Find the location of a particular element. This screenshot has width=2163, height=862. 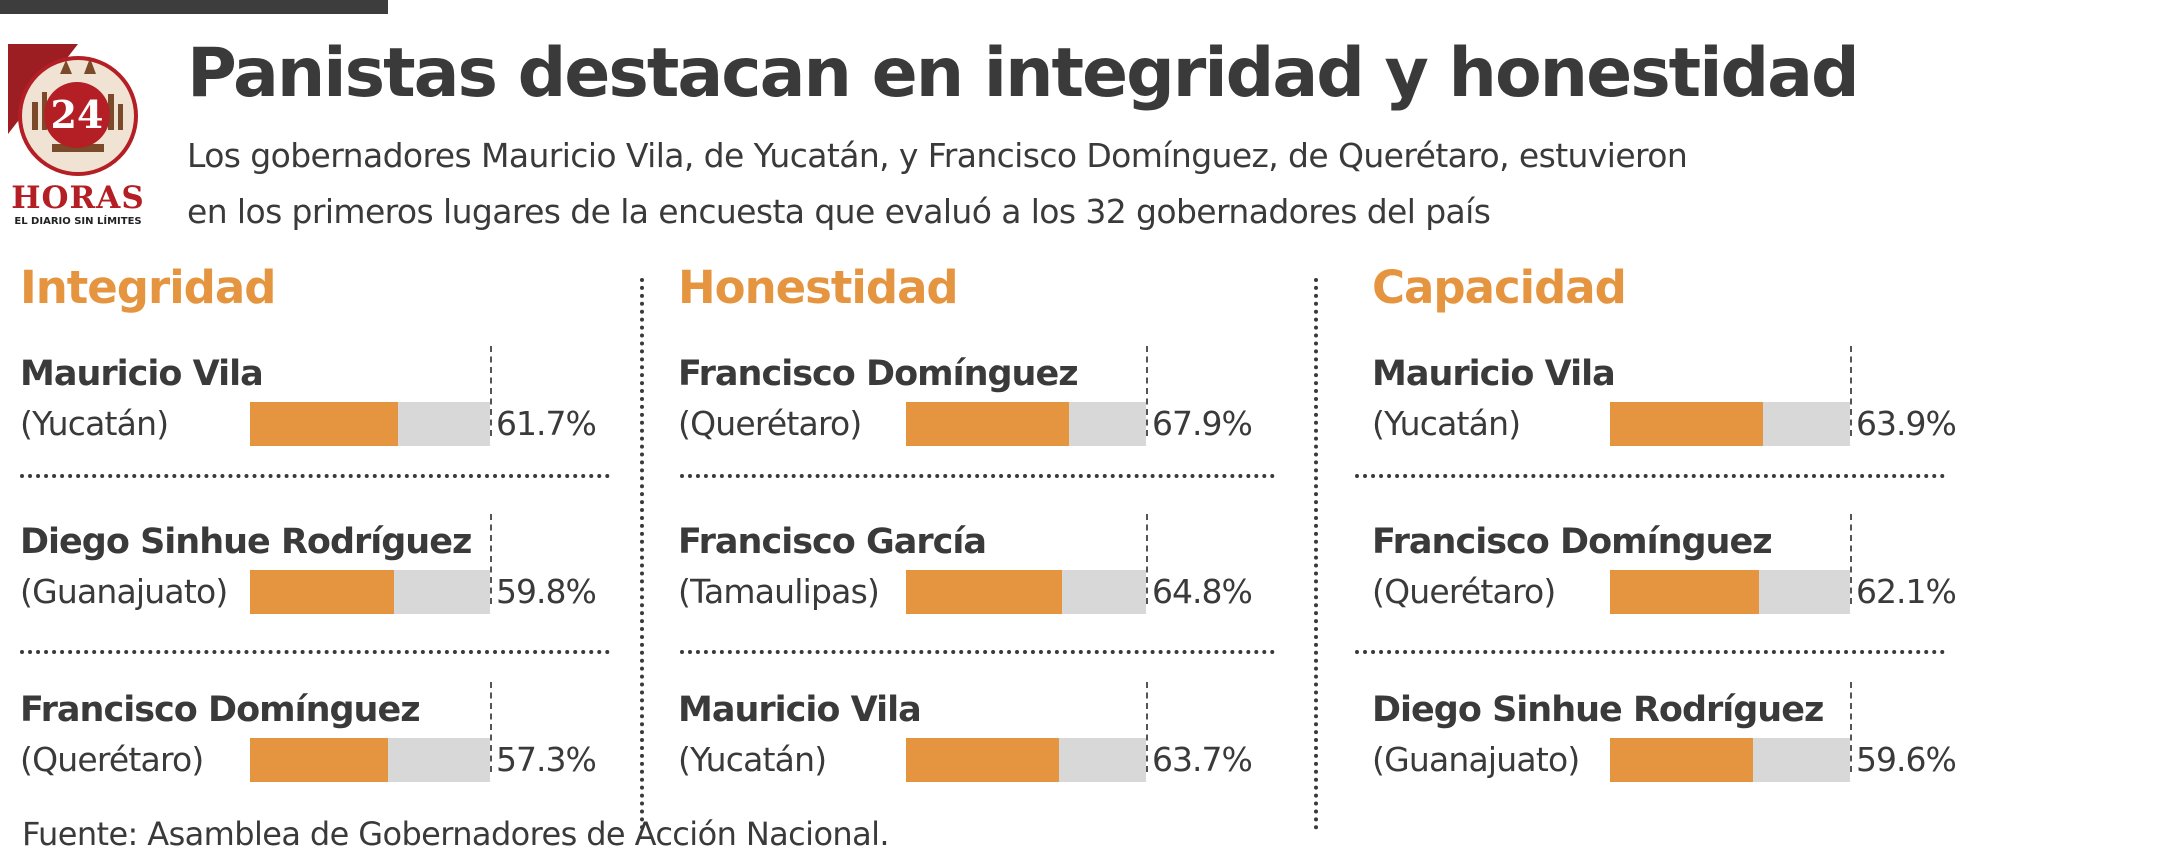

bar-value-label: 62.1% is located at coordinates (1906, 591).